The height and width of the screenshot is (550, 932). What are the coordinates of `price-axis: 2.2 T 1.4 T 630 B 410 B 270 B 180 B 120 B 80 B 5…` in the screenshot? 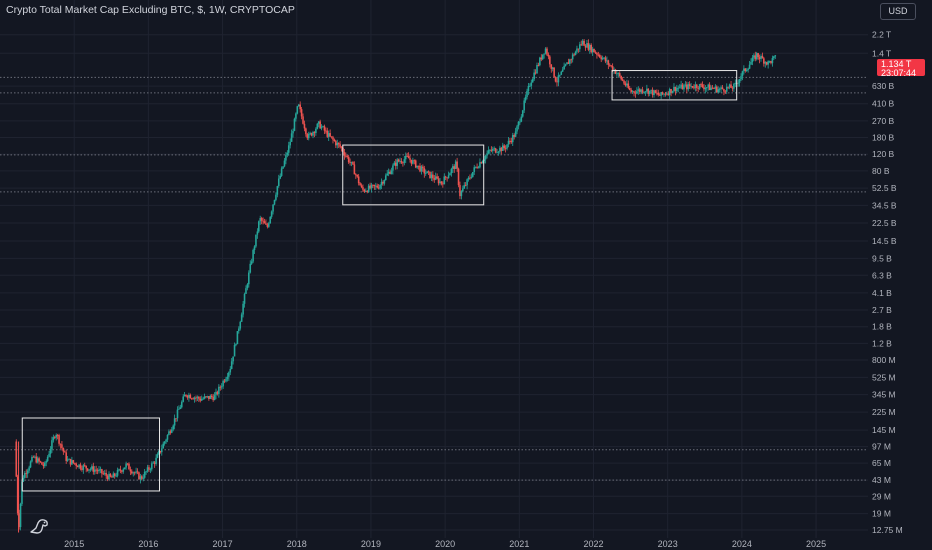 It's located at (887, 282).